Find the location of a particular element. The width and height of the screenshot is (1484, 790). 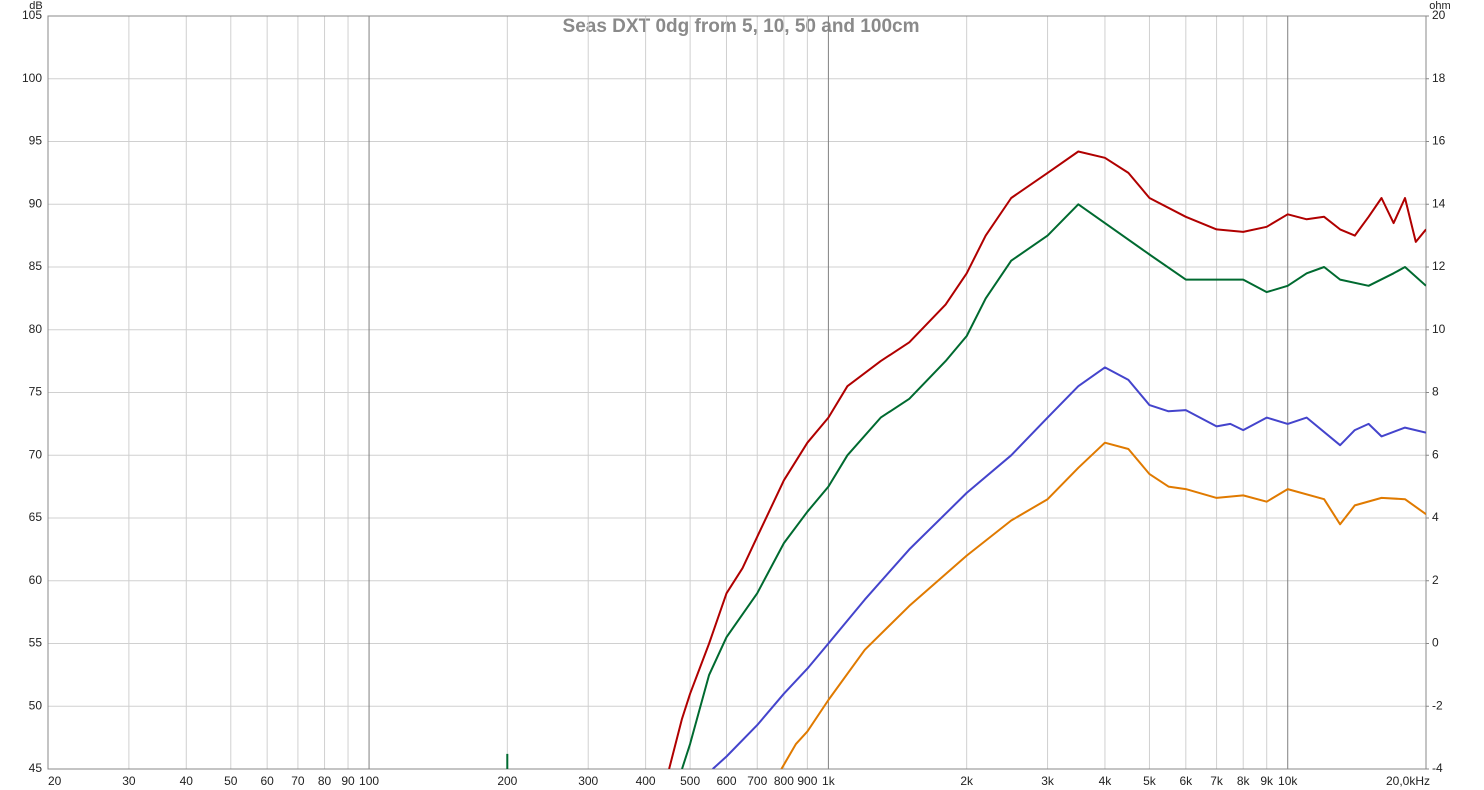

x-tick-label: 5k is located at coordinates (1150, 781).